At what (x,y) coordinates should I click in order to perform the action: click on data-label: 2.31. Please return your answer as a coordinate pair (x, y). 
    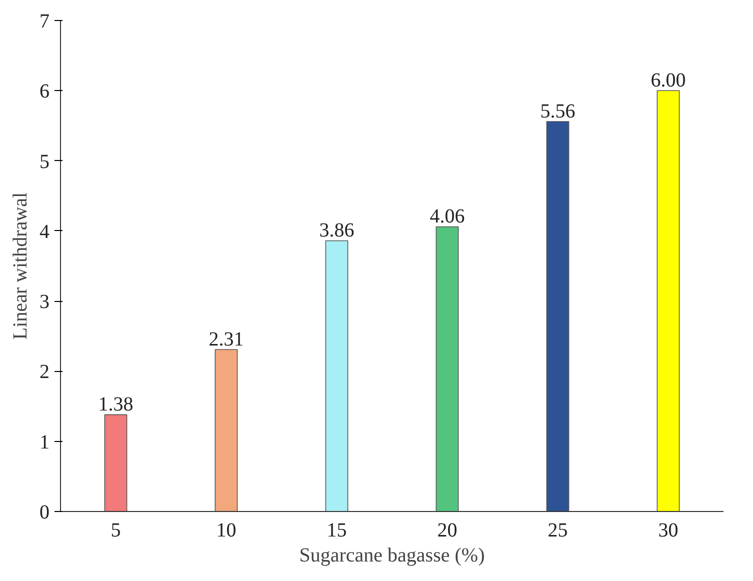
    Looking at the image, I should click on (226, 339).